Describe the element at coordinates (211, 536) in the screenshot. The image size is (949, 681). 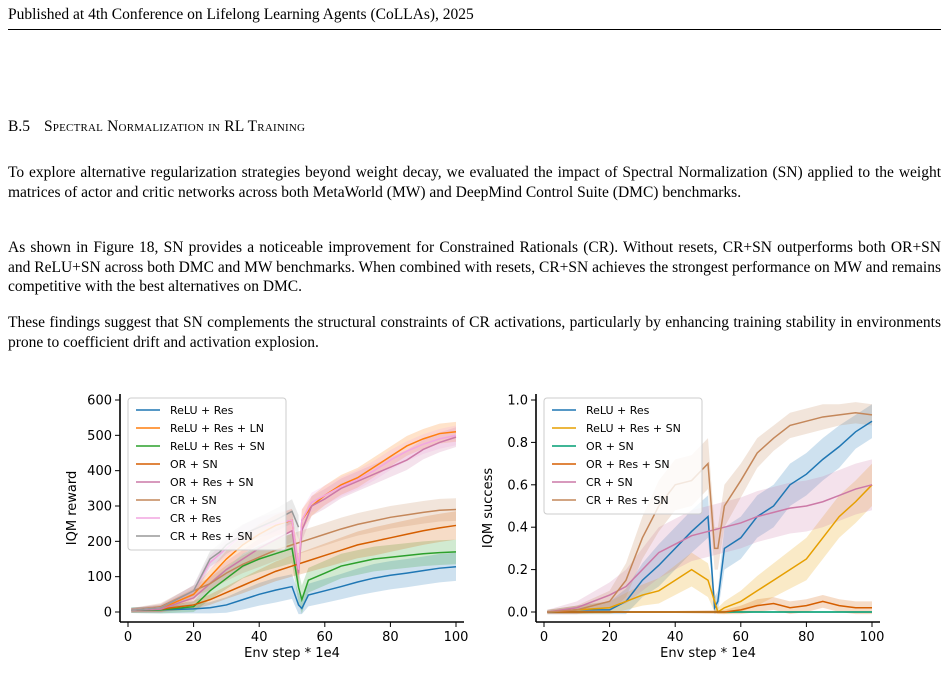
I see `legend-label-7: CR + Res + SN` at that location.